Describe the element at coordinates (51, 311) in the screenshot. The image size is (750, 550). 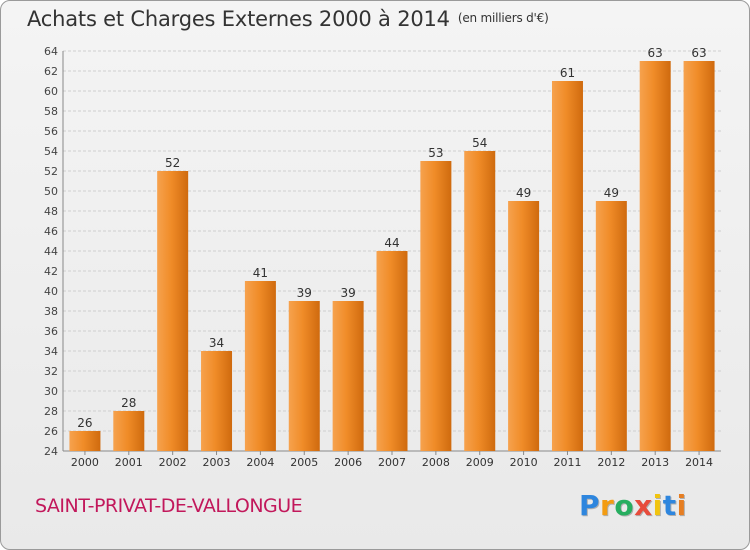
I see `y-tick-label: 38` at that location.